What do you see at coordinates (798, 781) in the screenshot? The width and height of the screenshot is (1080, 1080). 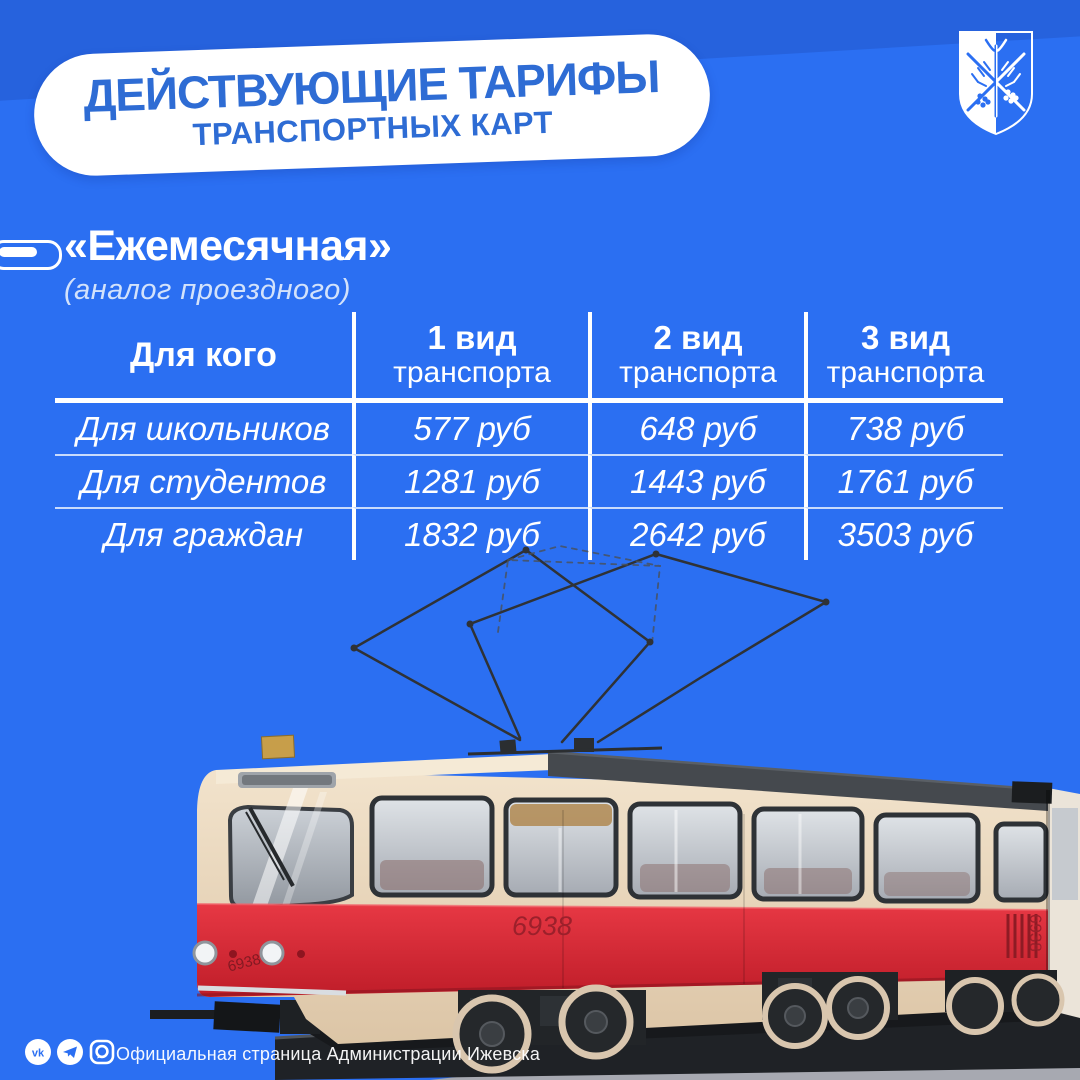 I see `tram-roof-strip` at bounding box center [798, 781].